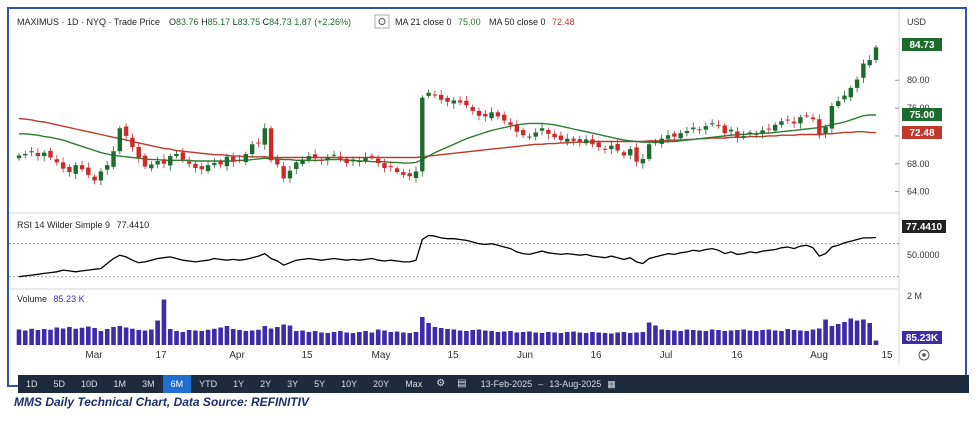 The width and height of the screenshot is (975, 421). I want to click on volume-bars, so click(447, 322).